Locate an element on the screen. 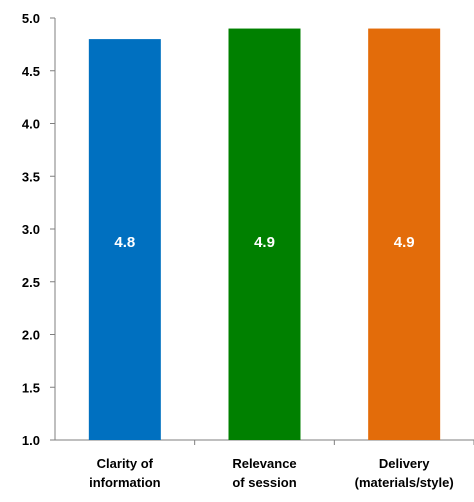  bar-data-label: 4.8 is located at coordinates (124, 242).